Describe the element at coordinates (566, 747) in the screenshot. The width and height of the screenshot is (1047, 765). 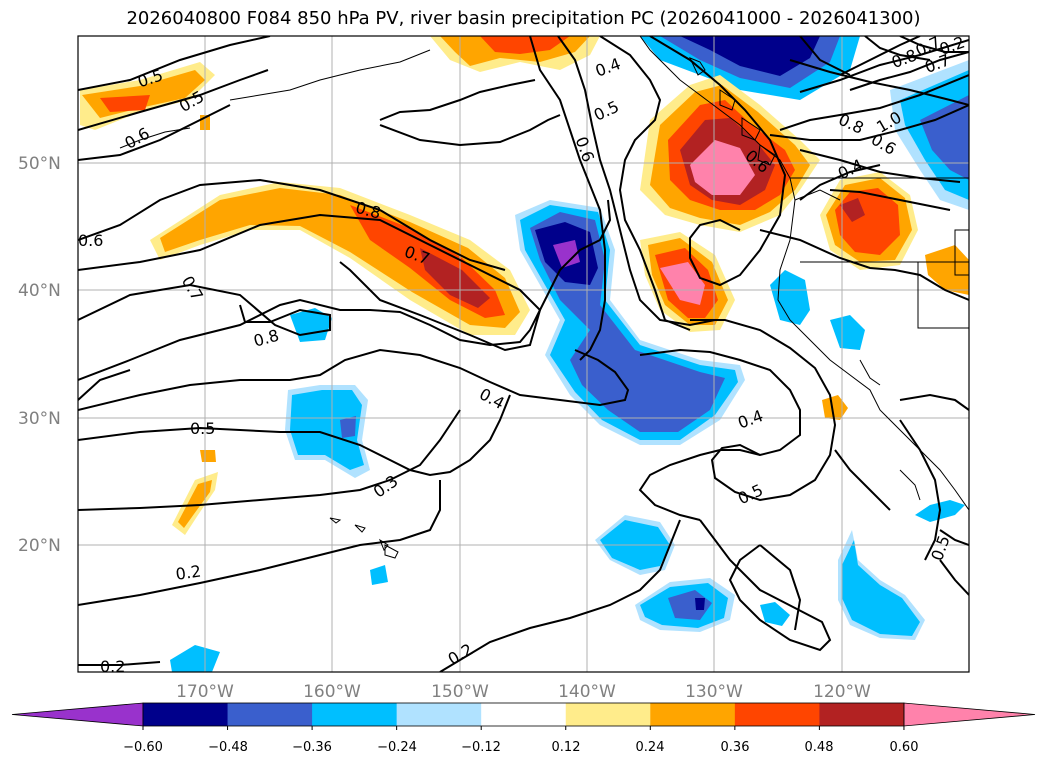
I see `colorbar-tick-label: 0.12` at that location.